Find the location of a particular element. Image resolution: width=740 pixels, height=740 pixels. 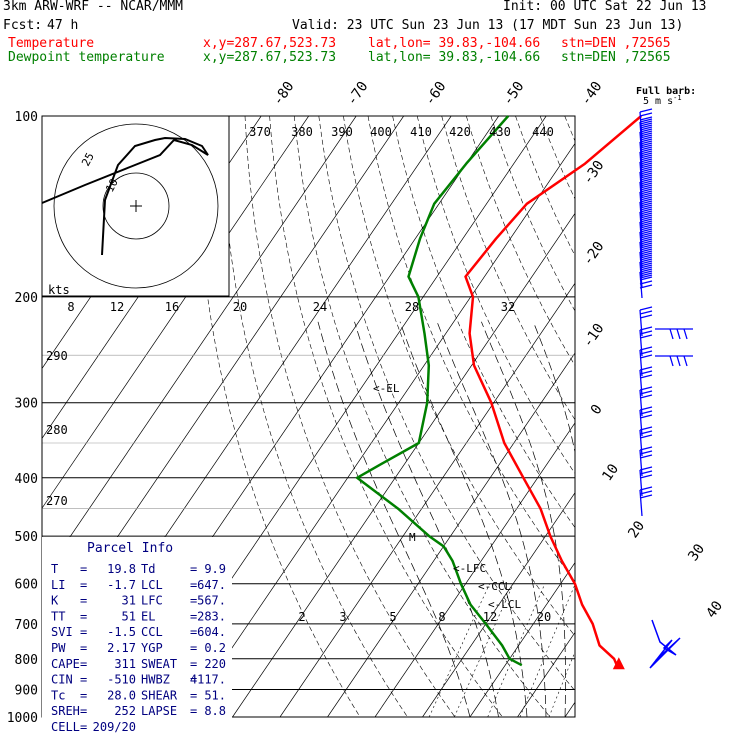

parcel-info-key: CCL is located at coordinates (152, 632).